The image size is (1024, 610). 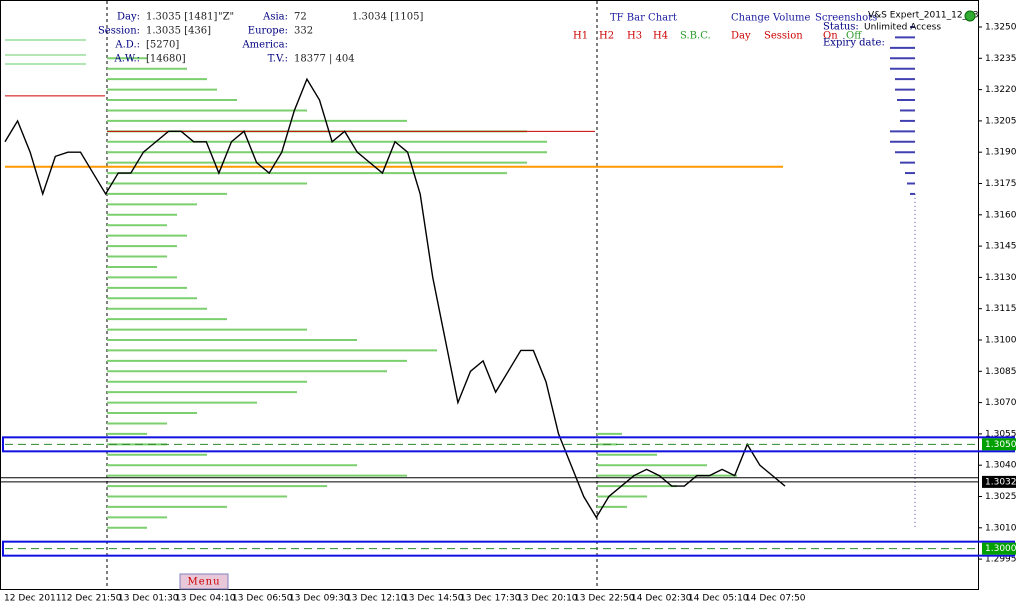 I want to click on x-tick-label: 13 Dec 20:10, so click(x=547, y=599).